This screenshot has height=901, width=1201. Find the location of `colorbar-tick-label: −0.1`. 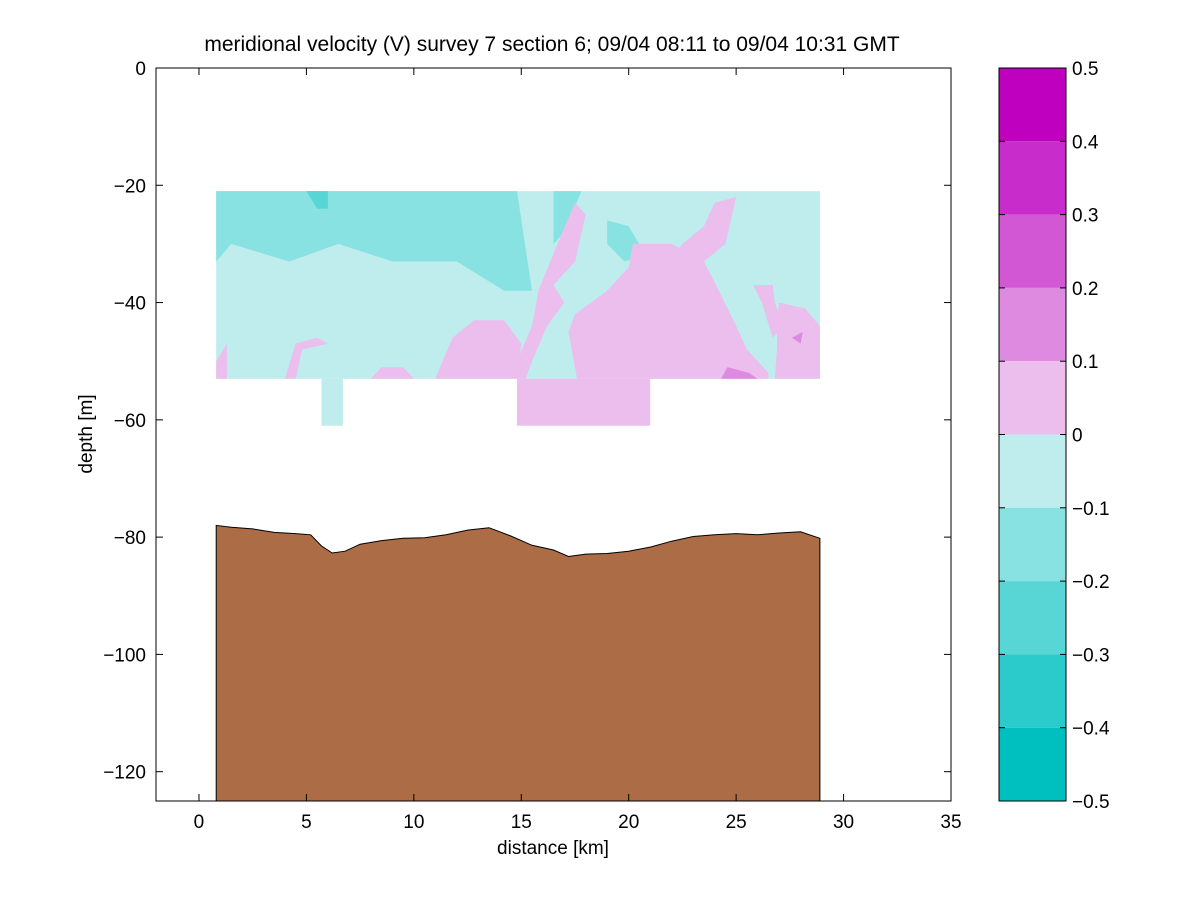

colorbar-tick-label: −0.1 is located at coordinates (1091, 509).